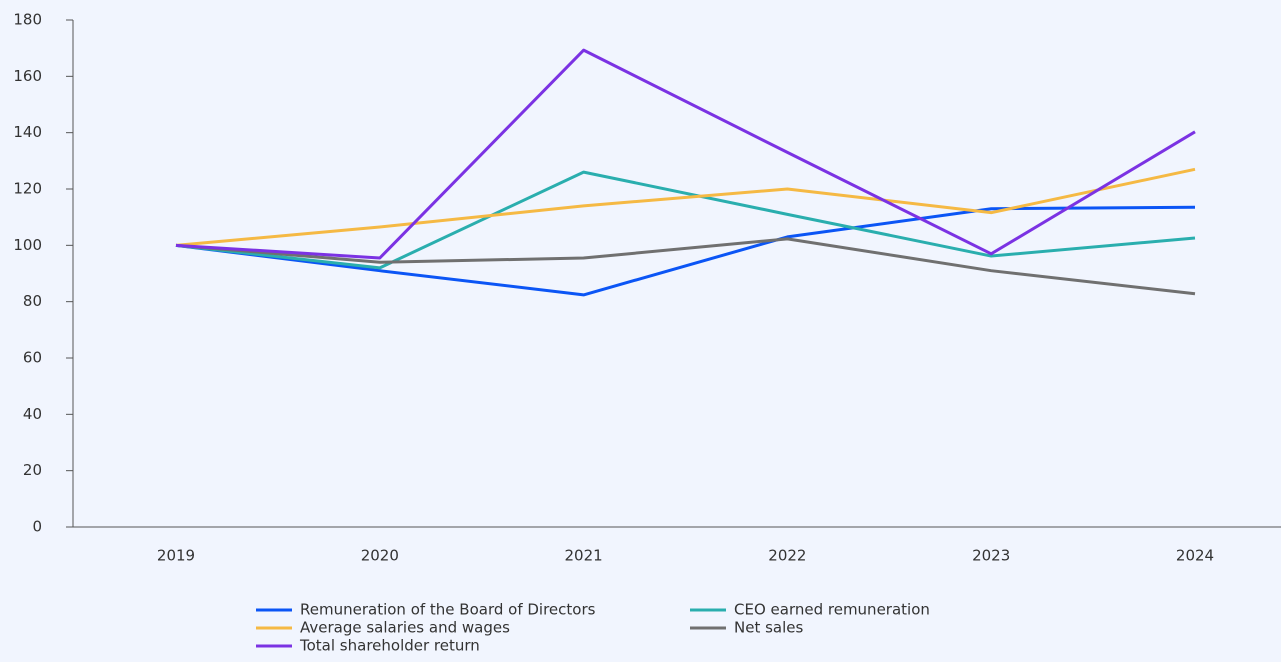 The image size is (1281, 662). I want to click on x-tick-label: 2023, so click(991, 556).